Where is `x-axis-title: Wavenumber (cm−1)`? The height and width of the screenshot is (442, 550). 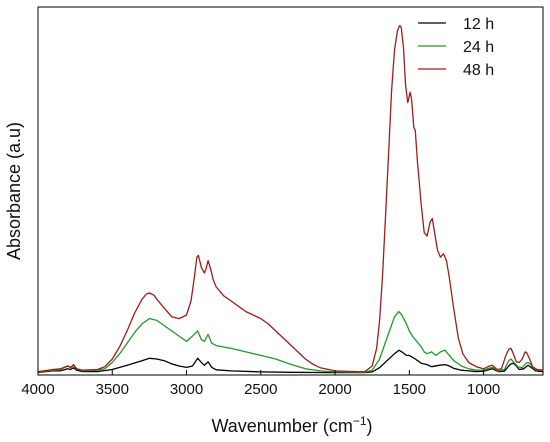 x-axis-title: Wavenumber (cm−1) is located at coordinates (291, 425).